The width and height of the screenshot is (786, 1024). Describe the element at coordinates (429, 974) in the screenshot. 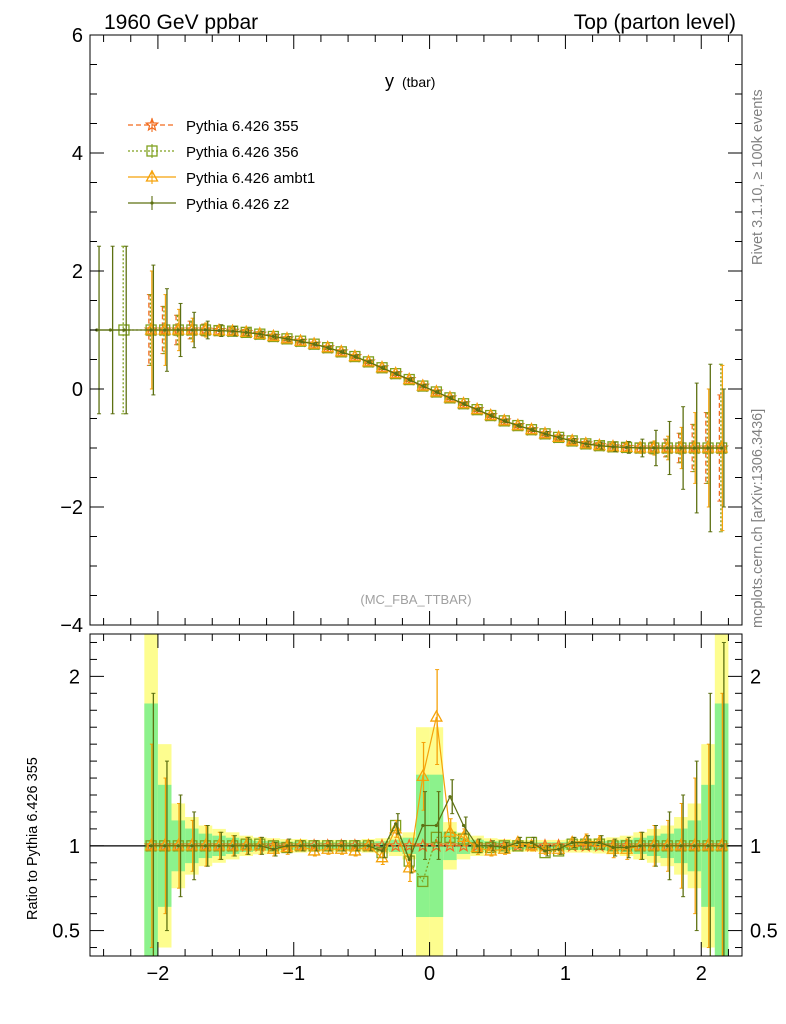

I see `ratio-x-tick-label: 0` at that location.